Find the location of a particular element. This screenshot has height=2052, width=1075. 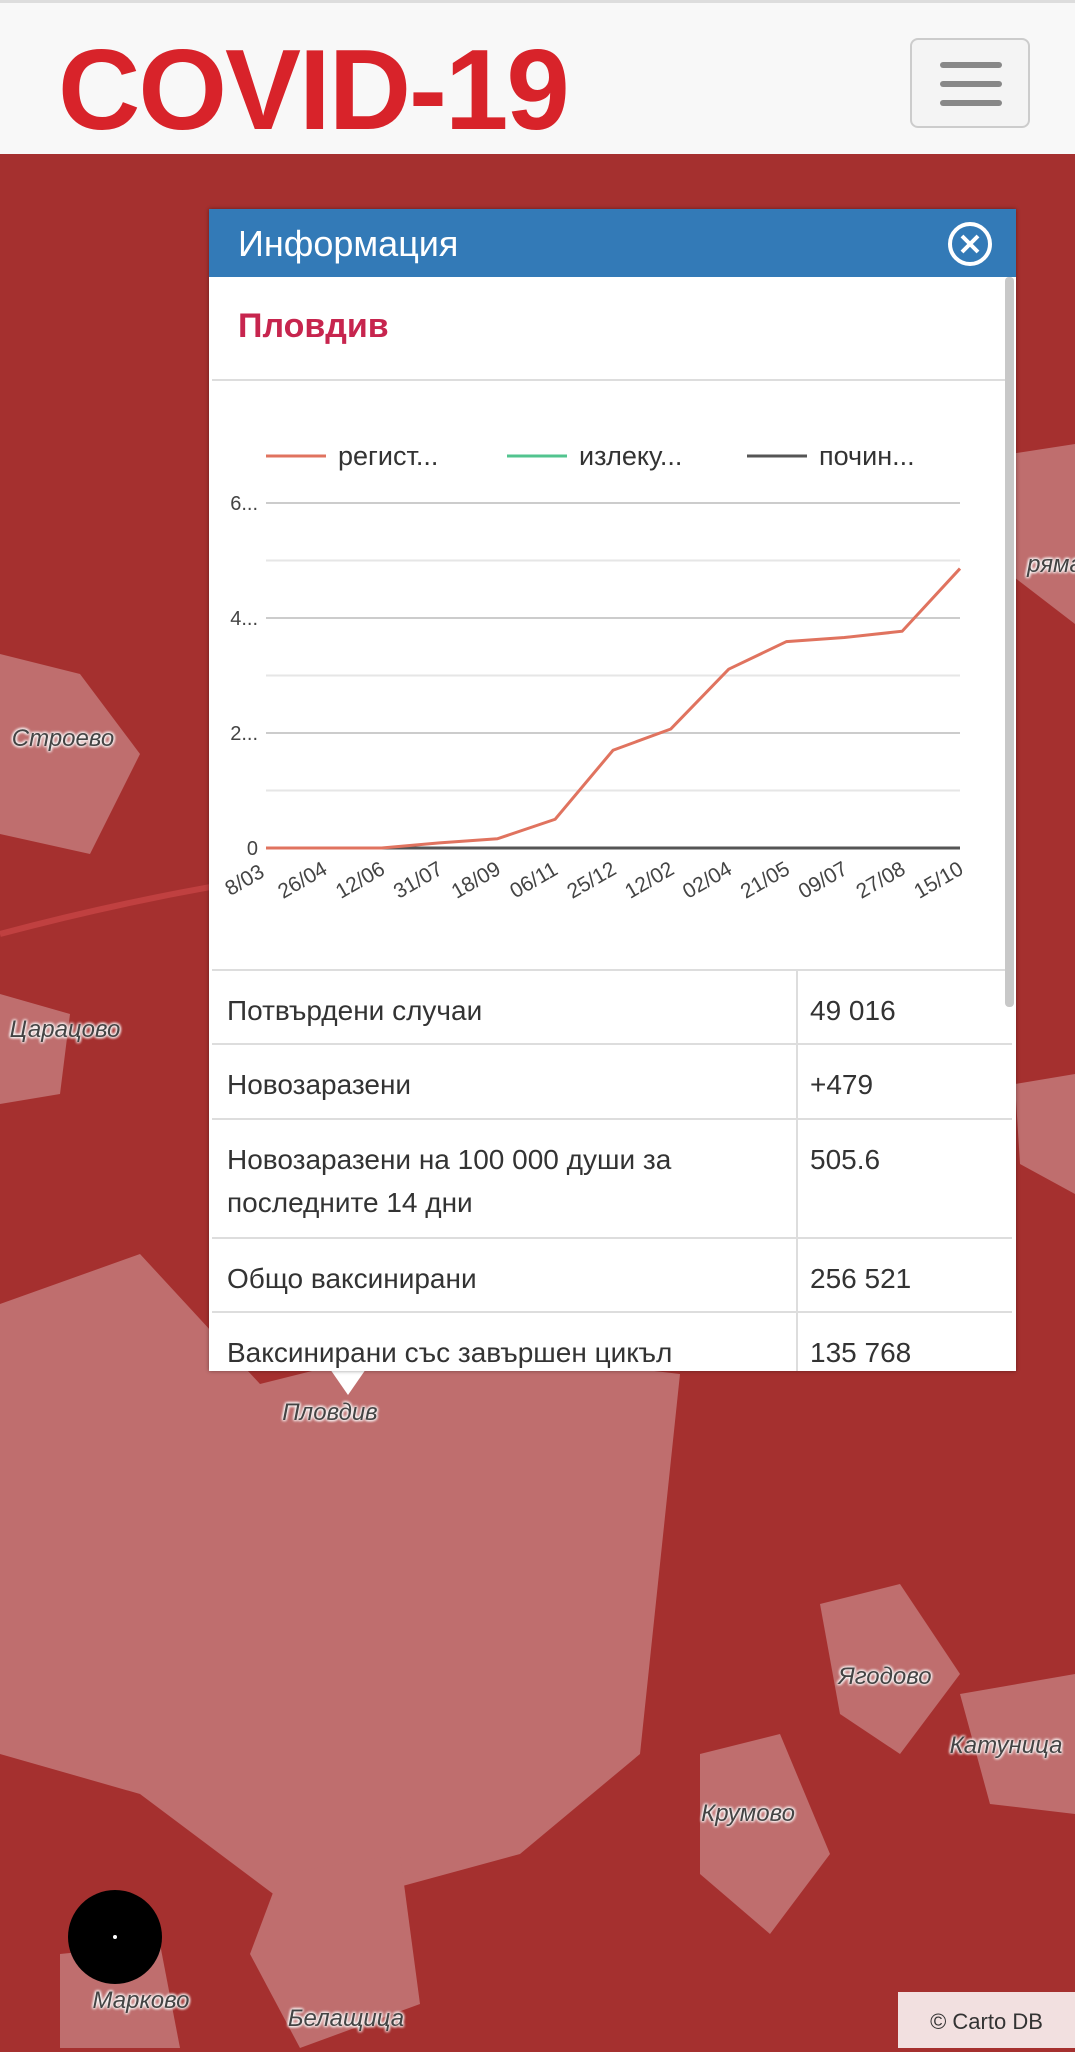

attribution: © Carto DB is located at coordinates (986, 2020).